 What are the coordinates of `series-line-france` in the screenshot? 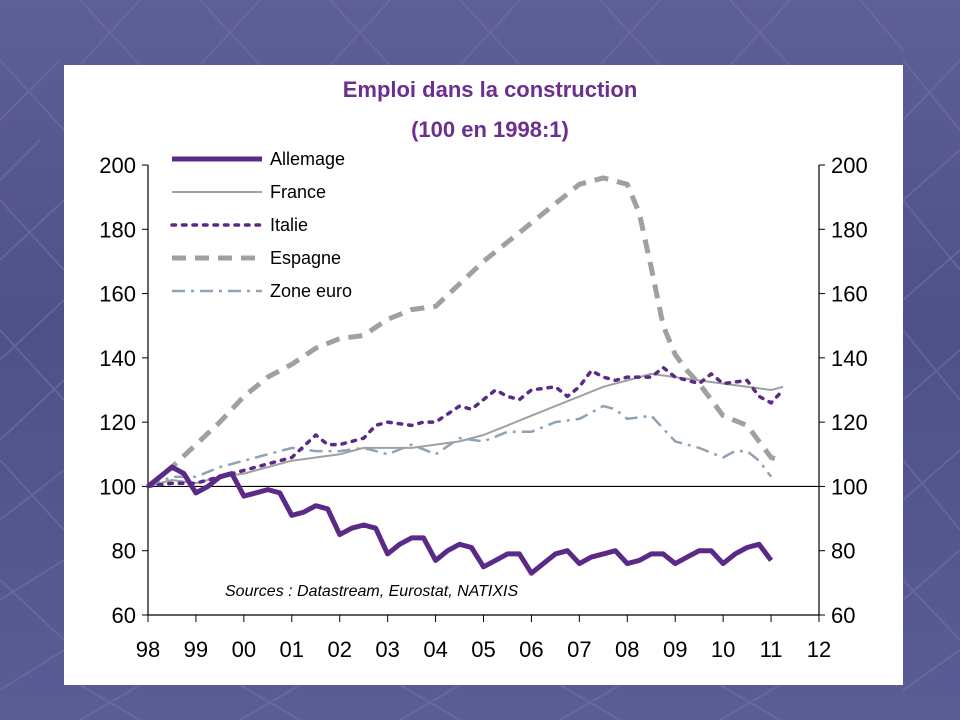 It's located at (465, 430).